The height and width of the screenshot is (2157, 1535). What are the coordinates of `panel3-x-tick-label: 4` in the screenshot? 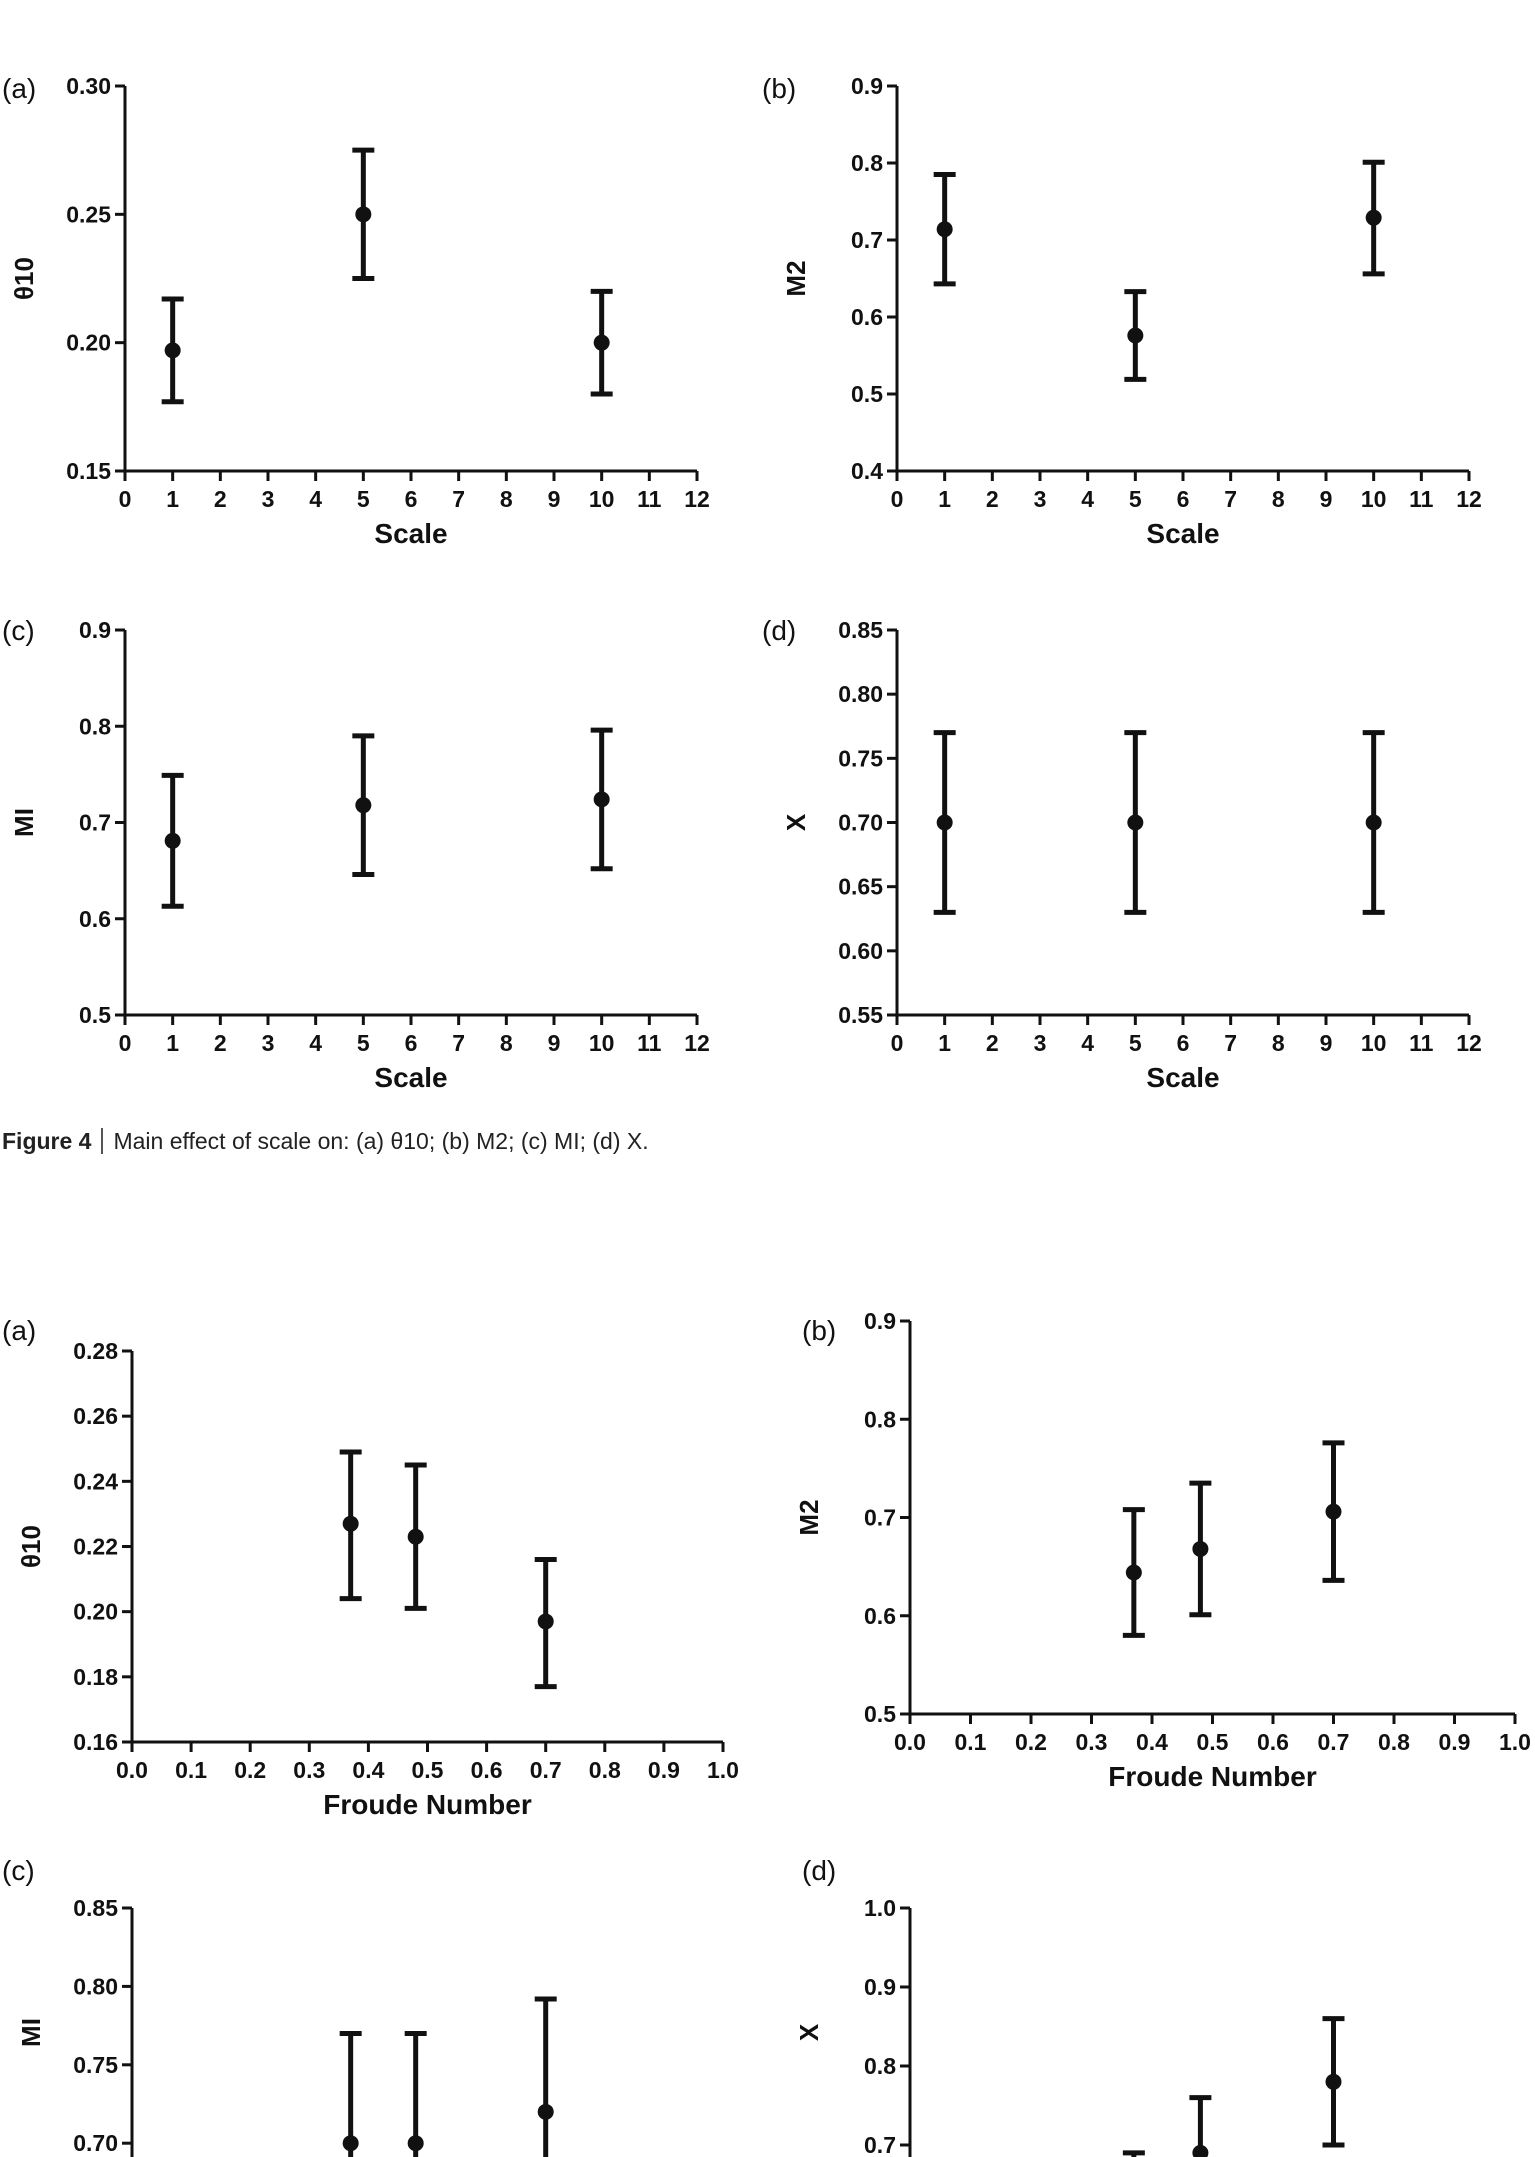 It's located at (315, 1043).